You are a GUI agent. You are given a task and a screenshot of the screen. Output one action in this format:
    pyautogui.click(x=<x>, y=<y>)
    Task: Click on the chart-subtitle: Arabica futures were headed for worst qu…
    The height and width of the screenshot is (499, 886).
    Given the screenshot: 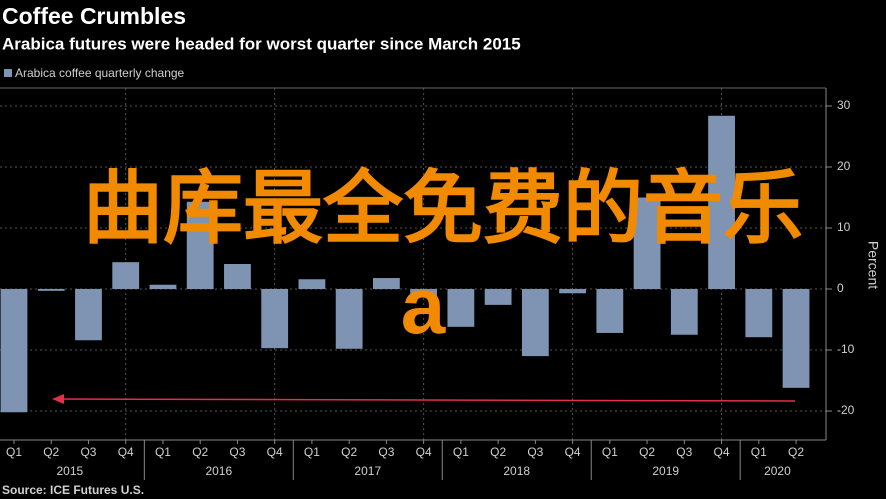 What is the action you would take?
    pyautogui.click(x=261, y=43)
    